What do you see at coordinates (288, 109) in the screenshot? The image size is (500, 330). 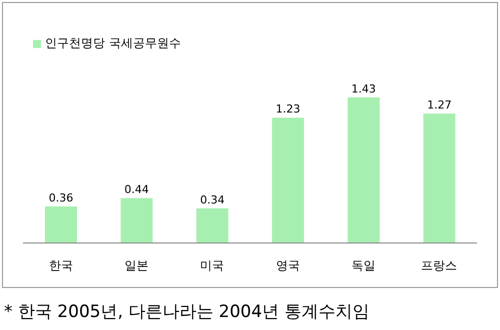 I see `data-label: 1.23` at bounding box center [288, 109].